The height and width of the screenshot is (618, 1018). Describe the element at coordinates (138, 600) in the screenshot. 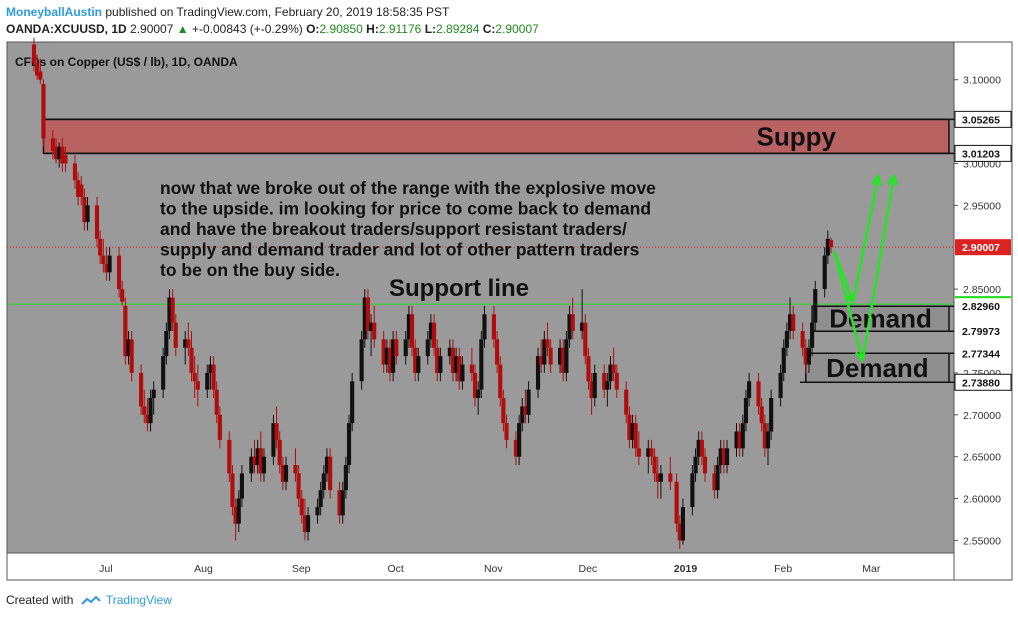

I see `tradingview-brand-link: TradingView` at that location.